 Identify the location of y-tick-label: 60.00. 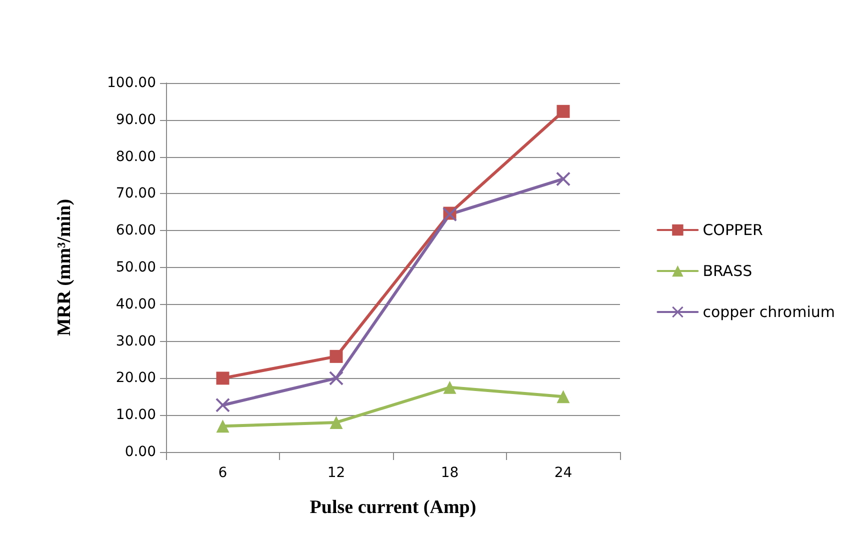
(136, 230).